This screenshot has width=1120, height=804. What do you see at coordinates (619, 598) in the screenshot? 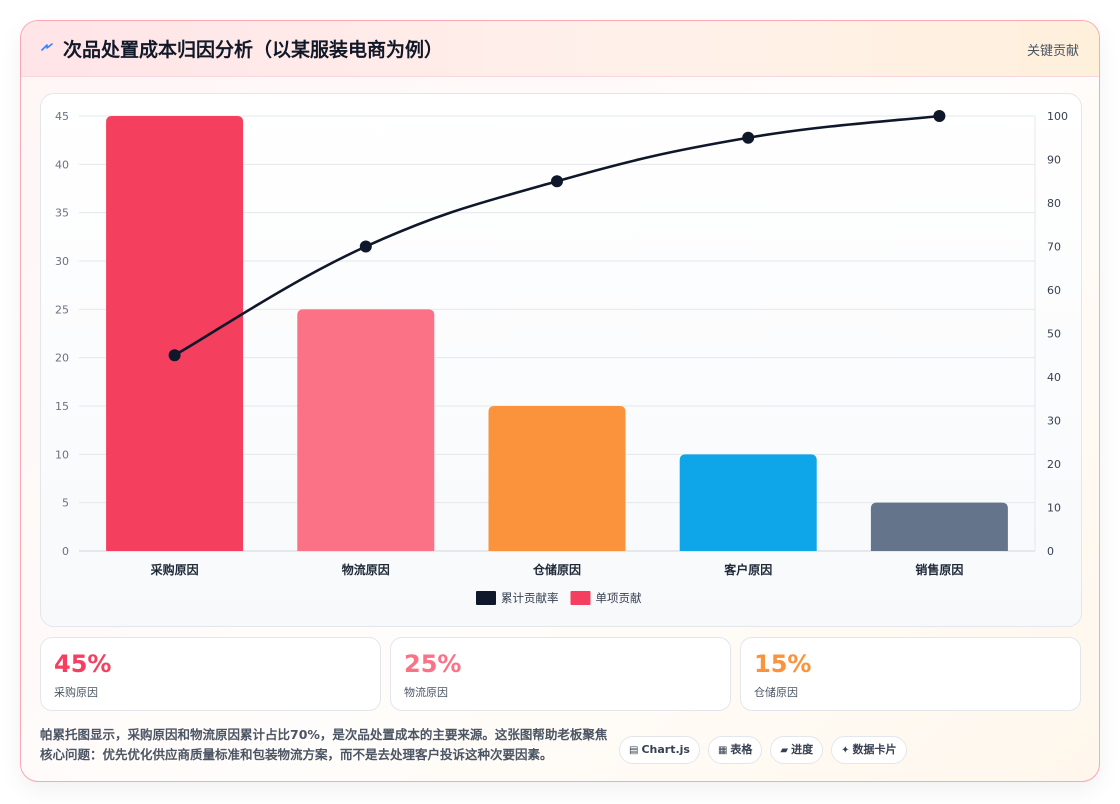
I see `legend-label-2: 单项贡献` at bounding box center [619, 598].